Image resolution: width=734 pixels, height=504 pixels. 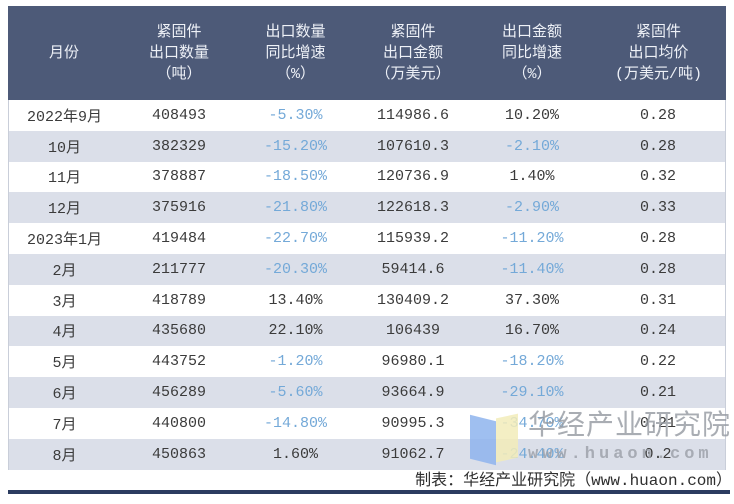 I want to click on column-header-month: 月份, so click(x=63, y=53).